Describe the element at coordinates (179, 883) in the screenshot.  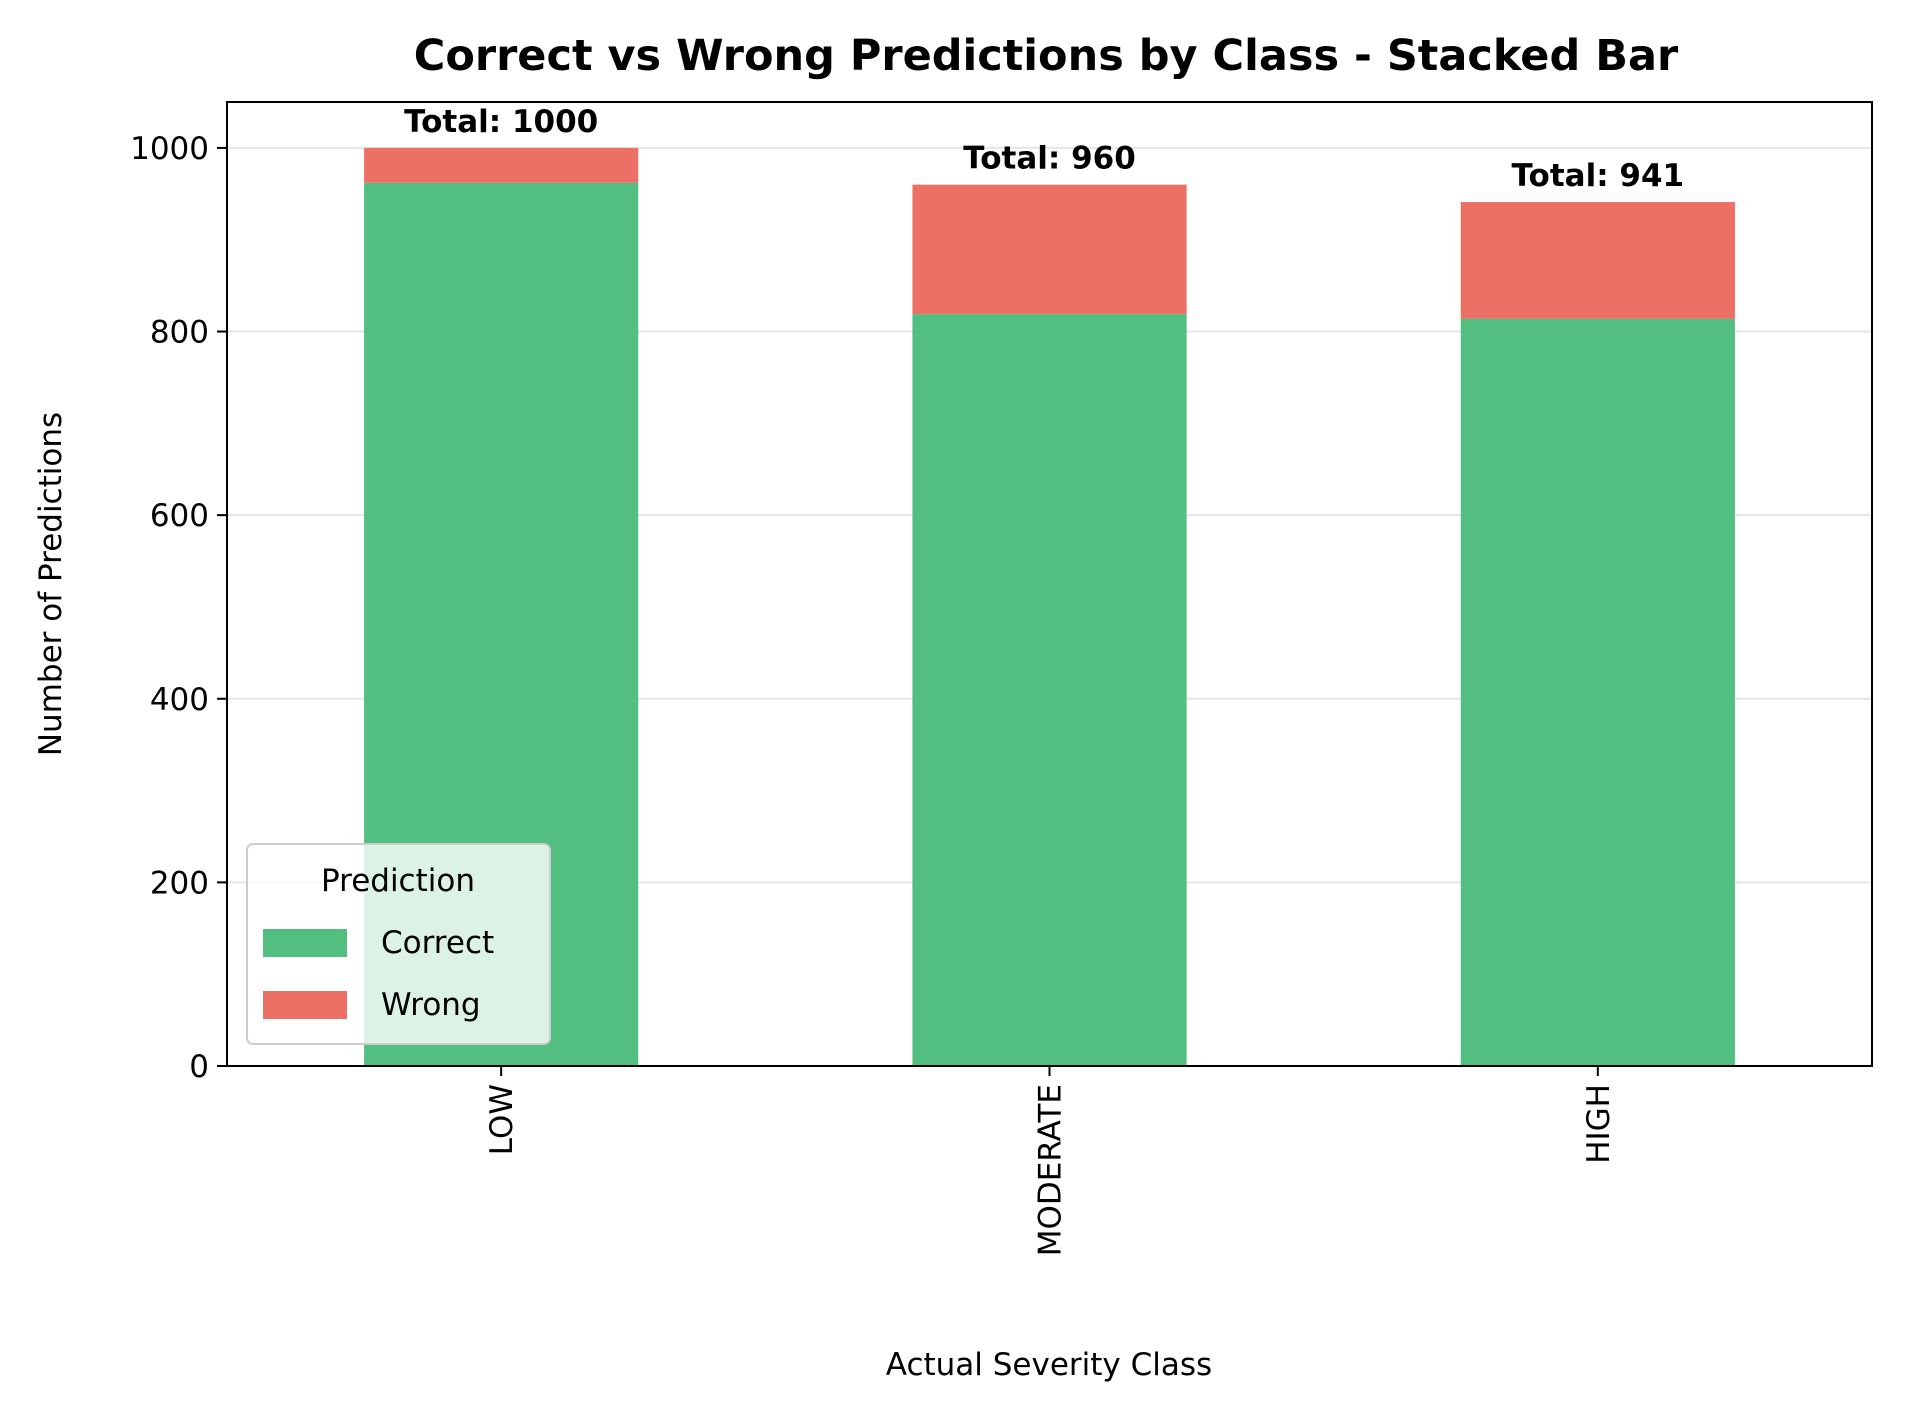
I see `y-tick-label: 200` at that location.